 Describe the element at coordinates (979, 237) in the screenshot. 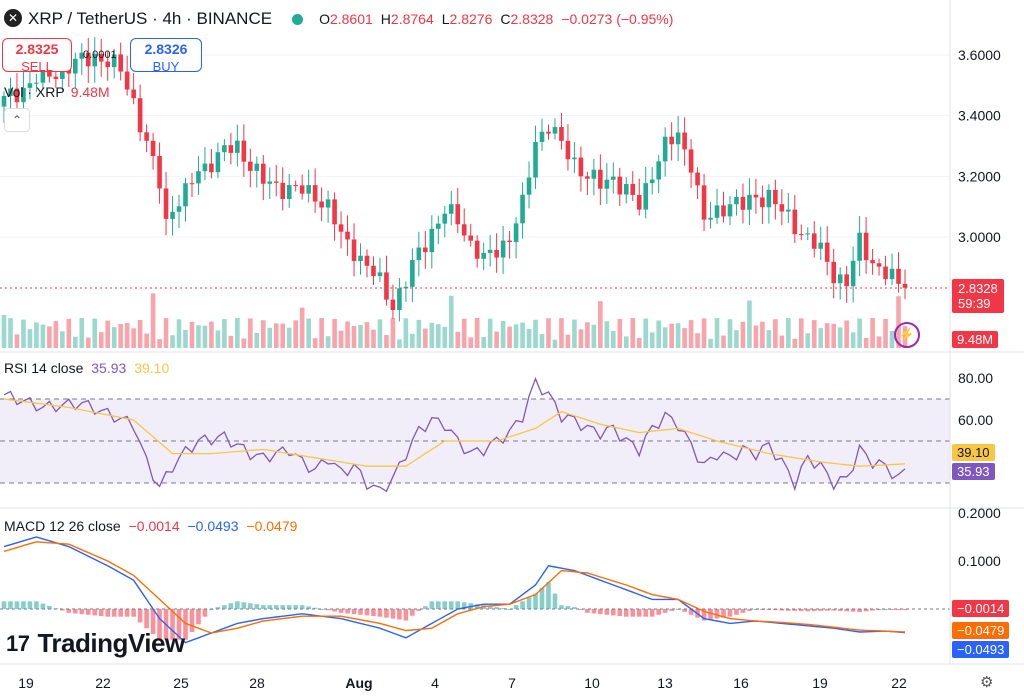

I see `price-tick-label: 3.0000` at that location.